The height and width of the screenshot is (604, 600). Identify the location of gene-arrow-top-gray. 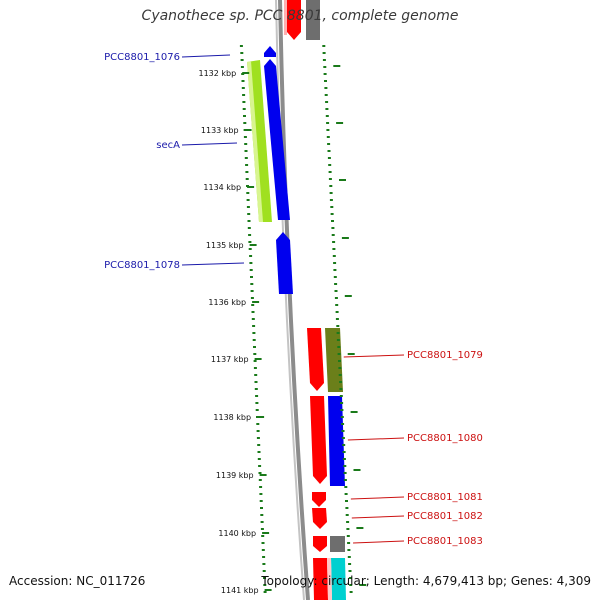
(313, 20).